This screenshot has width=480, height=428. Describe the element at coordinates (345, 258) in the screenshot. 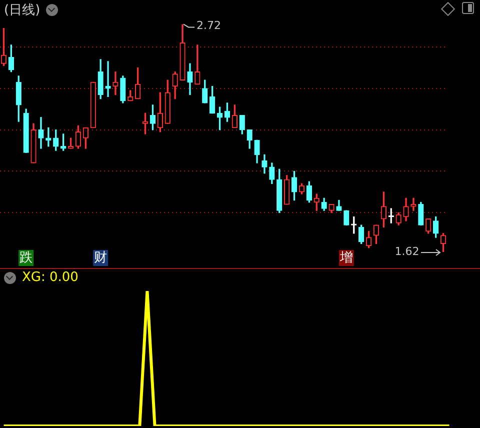

I see `annotation: 增` at that location.